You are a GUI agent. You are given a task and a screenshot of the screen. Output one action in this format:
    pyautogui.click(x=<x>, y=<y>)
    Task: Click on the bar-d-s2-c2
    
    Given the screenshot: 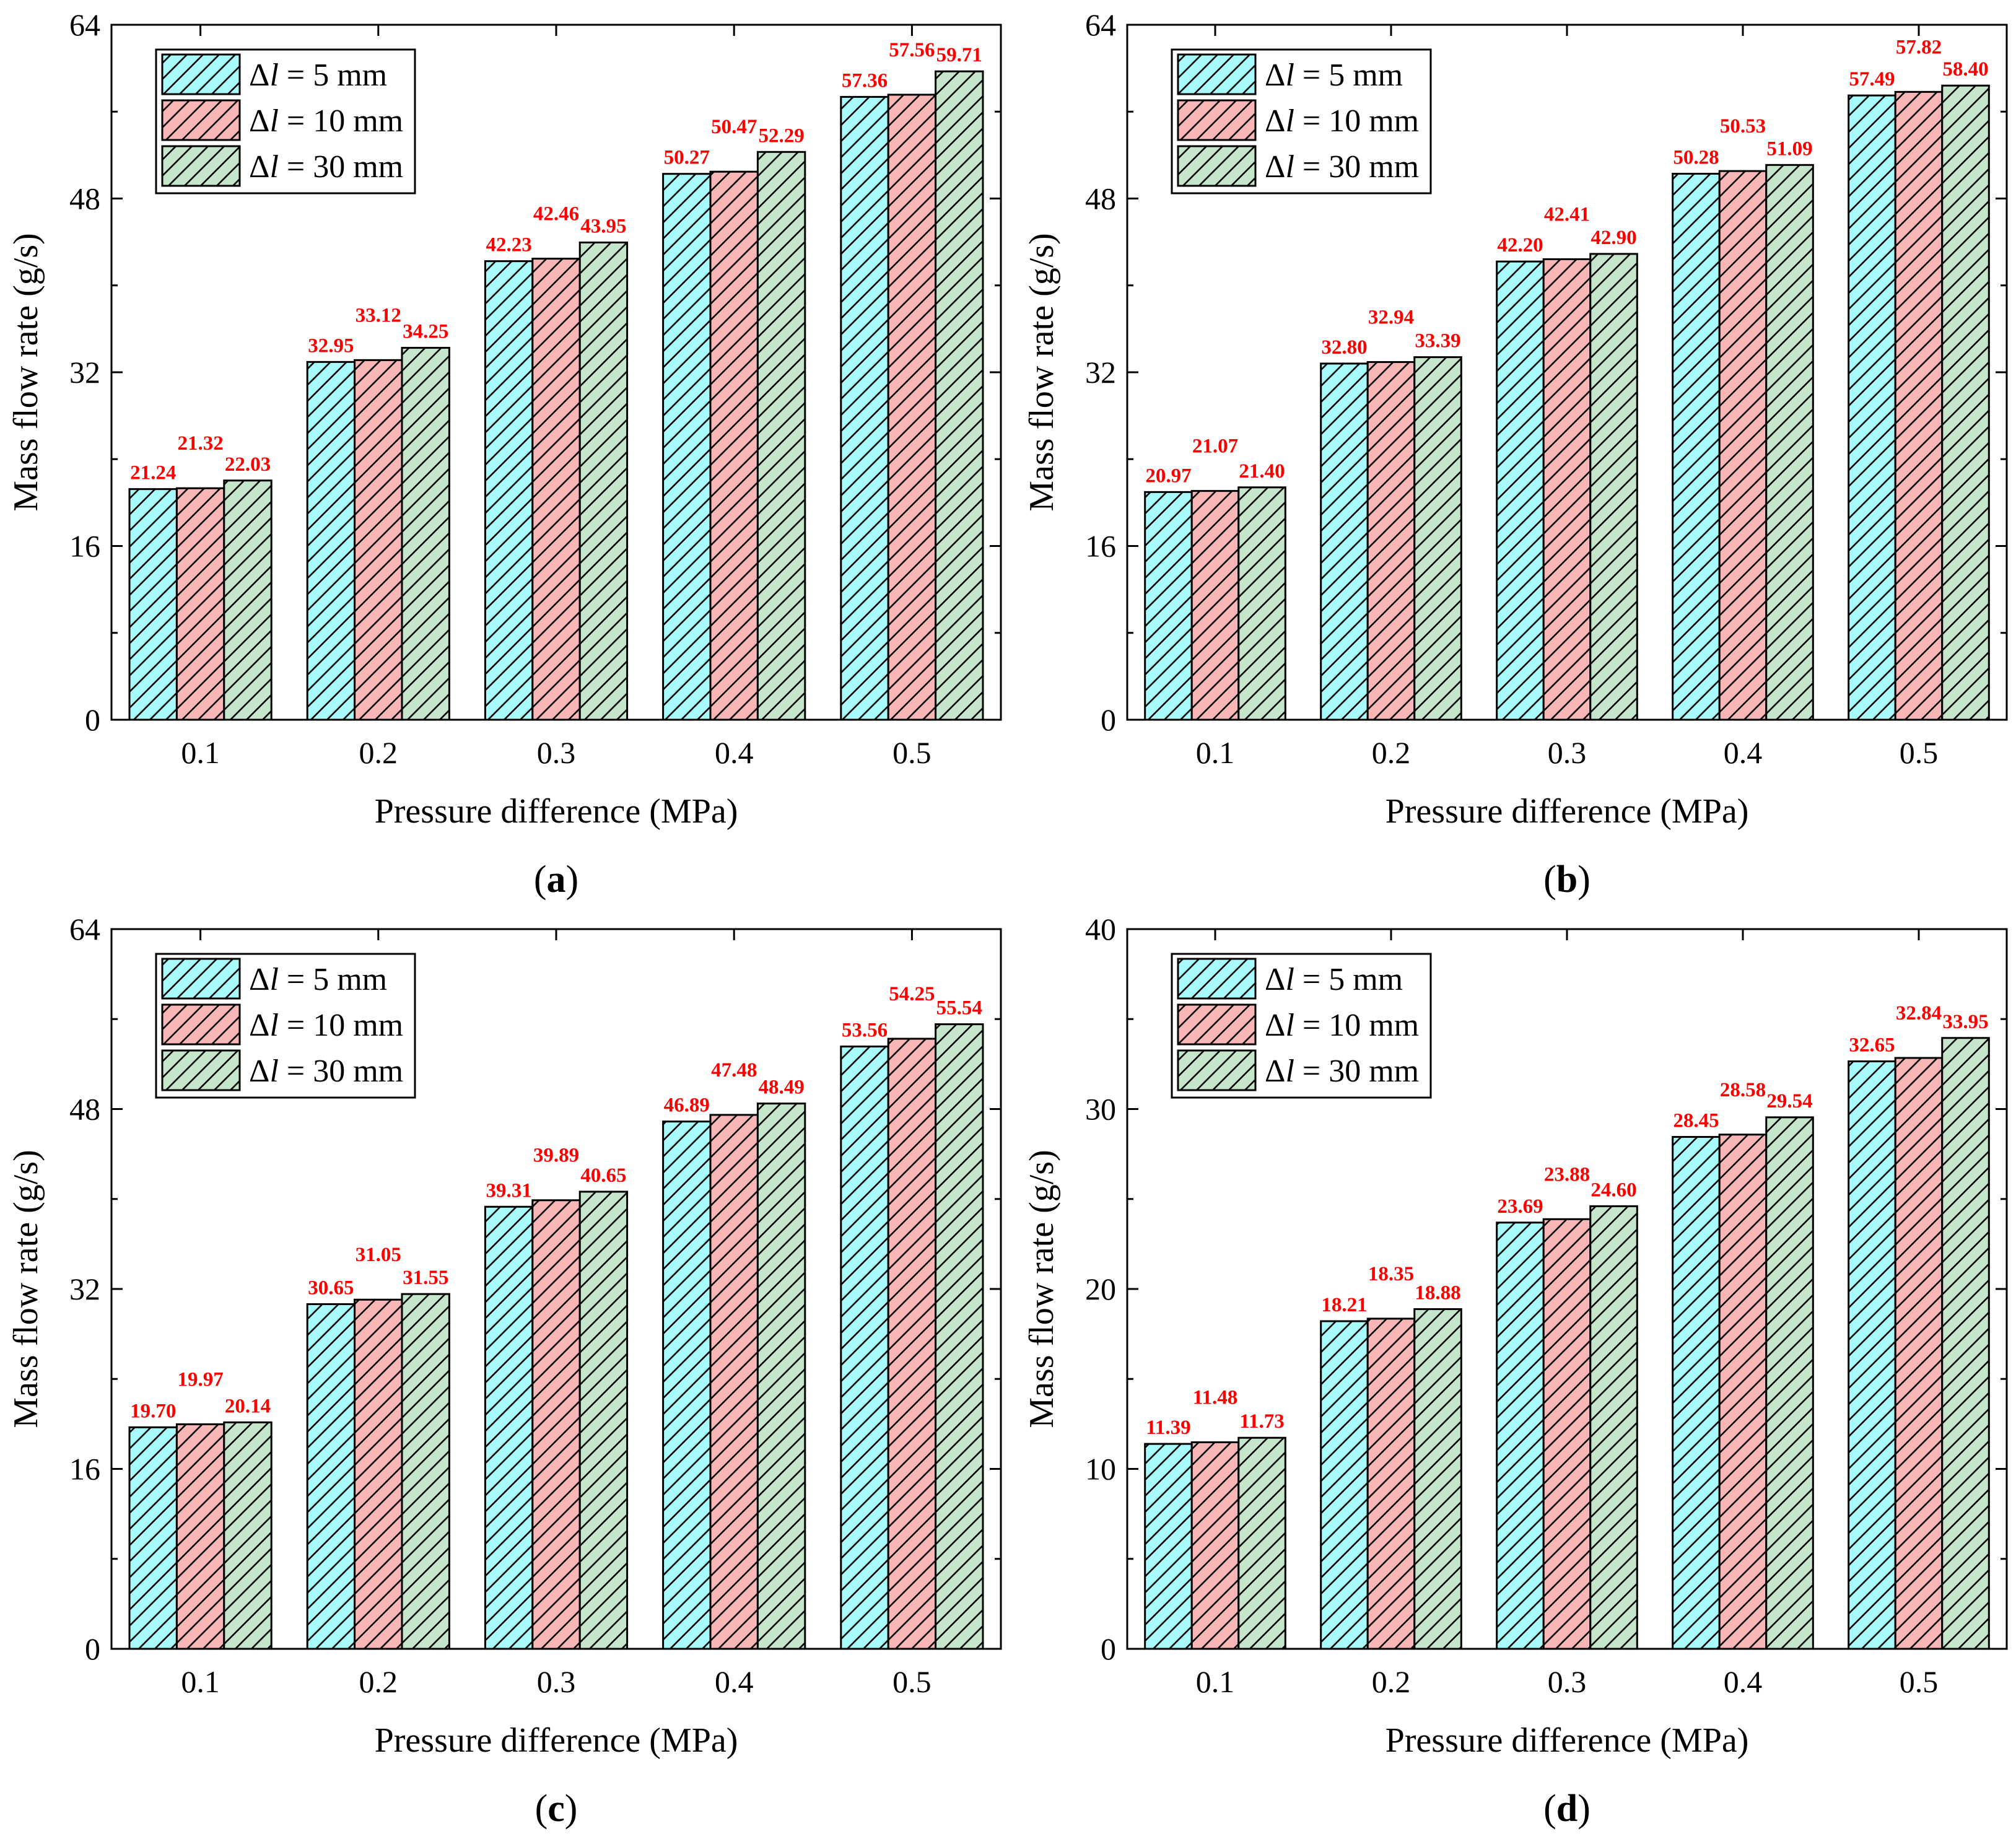 What is the action you would take?
    pyautogui.click(x=1613, y=1427)
    